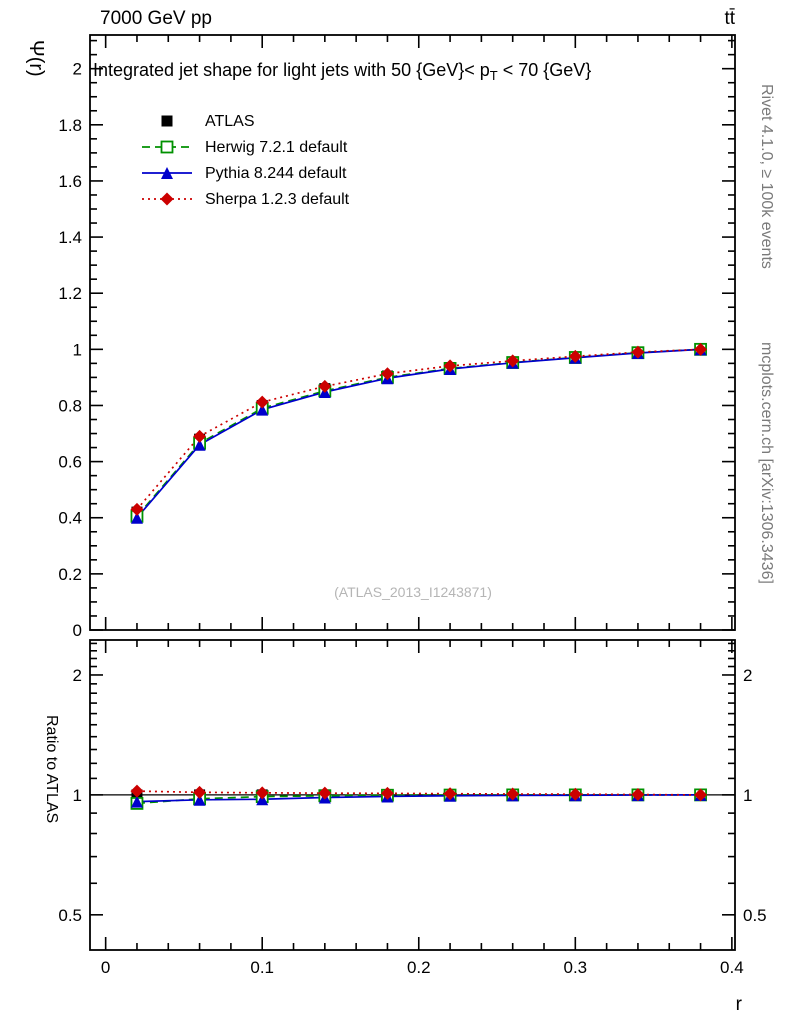 The width and height of the screenshot is (786, 1029). Describe the element at coordinates (494, 75) in the screenshot. I see `plot-title-subscript: T` at that location.